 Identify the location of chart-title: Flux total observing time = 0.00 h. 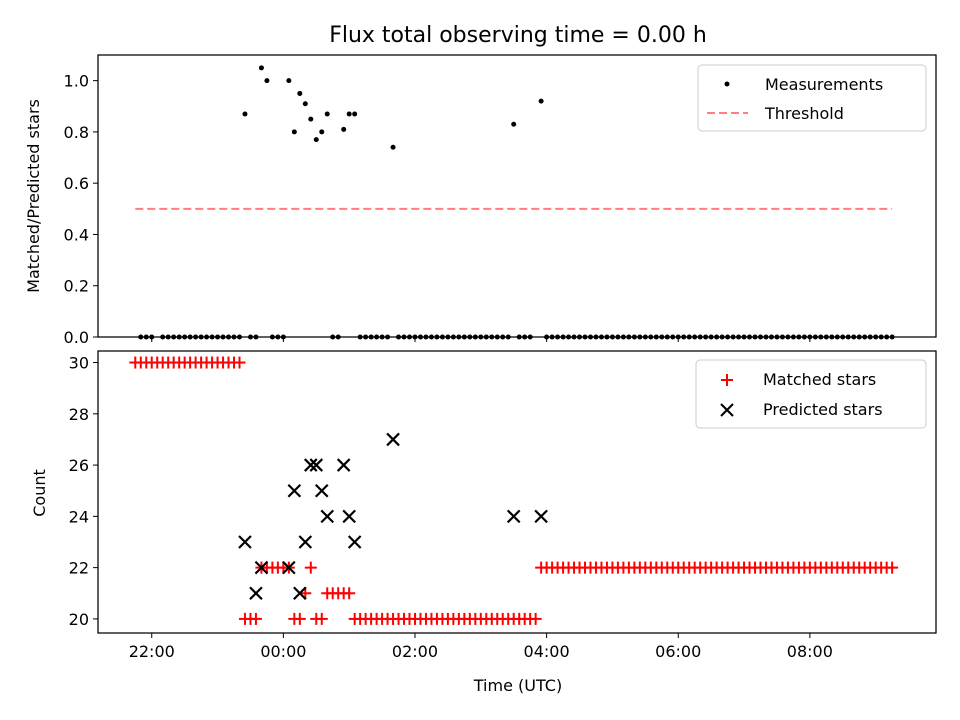
(518, 35).